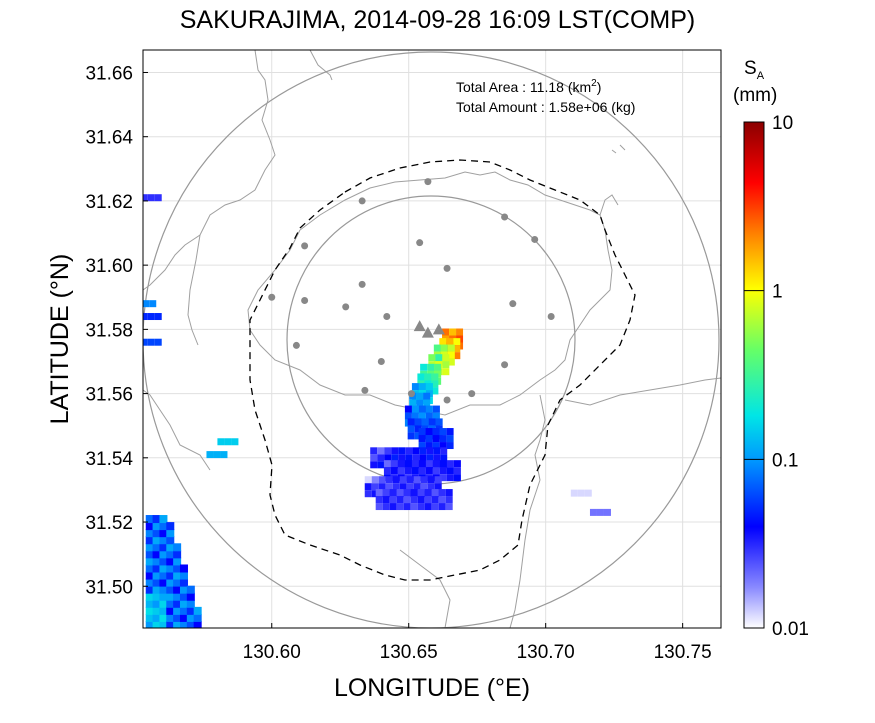 The height and width of the screenshot is (723, 875). What do you see at coordinates (109, 73) in the screenshot?
I see `y-tick-label: 31.66` at bounding box center [109, 73].